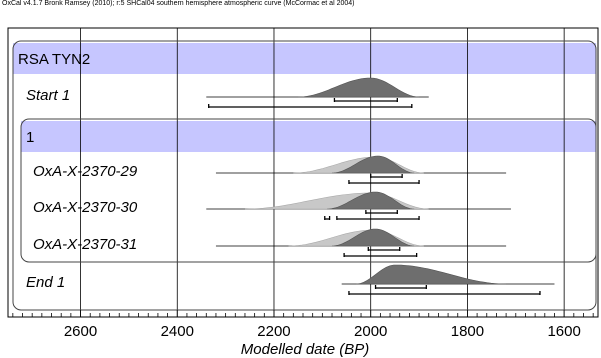  Describe the element at coordinates (80, 331) in the screenshot. I see `x-tick-label-2600: 2600` at that location.